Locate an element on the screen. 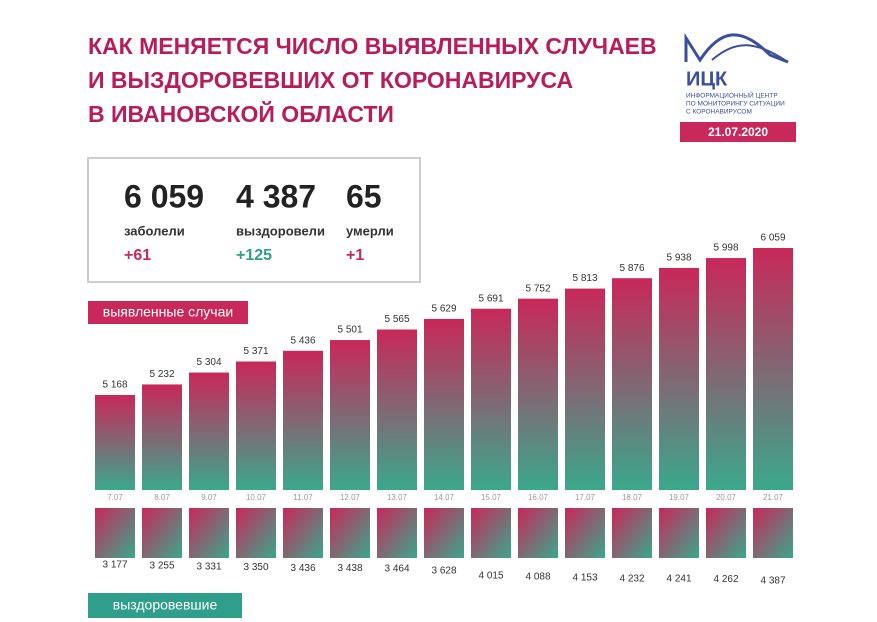 This screenshot has height=622, width=877. legend-label: выявленные случаи is located at coordinates (168, 312).